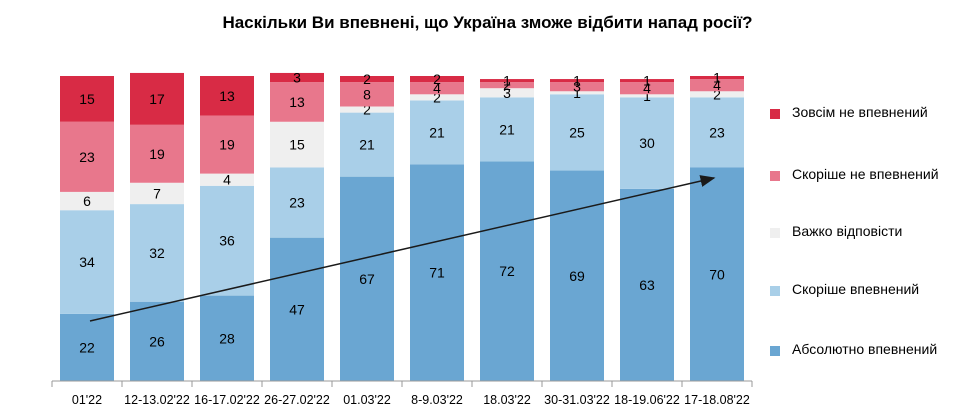  What do you see at coordinates (865, 174) in the screenshot?
I see `legend-label: Скоріше не впевнений` at bounding box center [865, 174].